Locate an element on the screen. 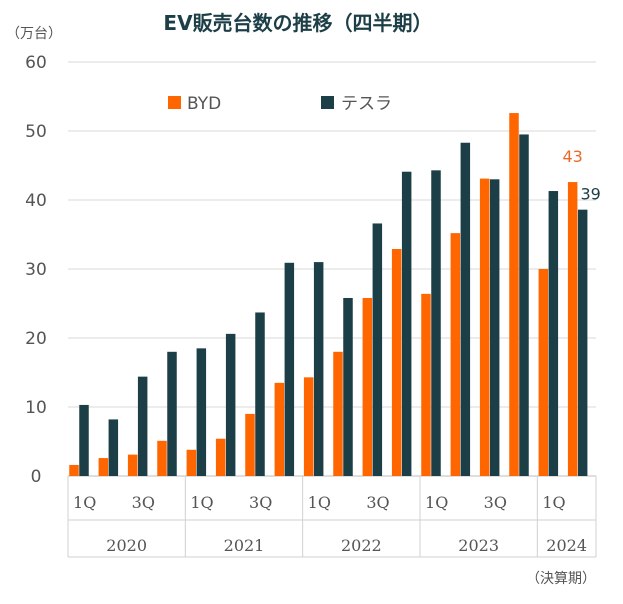 The width and height of the screenshot is (623, 604). y-tick-label: 40 is located at coordinates (36, 201).